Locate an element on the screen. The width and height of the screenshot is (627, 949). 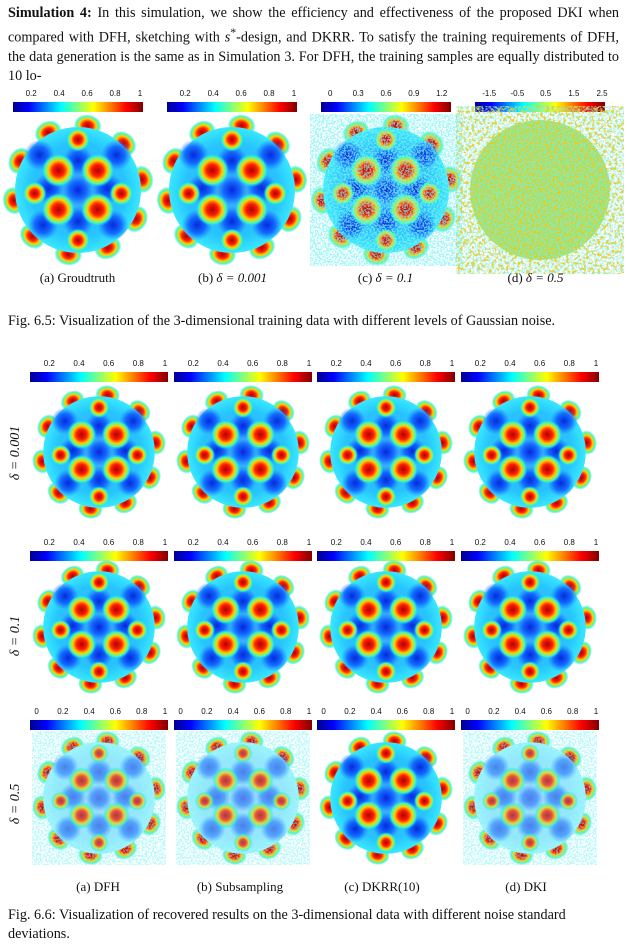
fig66-colorbar-r1-c1-gradient is located at coordinates (99, 377).